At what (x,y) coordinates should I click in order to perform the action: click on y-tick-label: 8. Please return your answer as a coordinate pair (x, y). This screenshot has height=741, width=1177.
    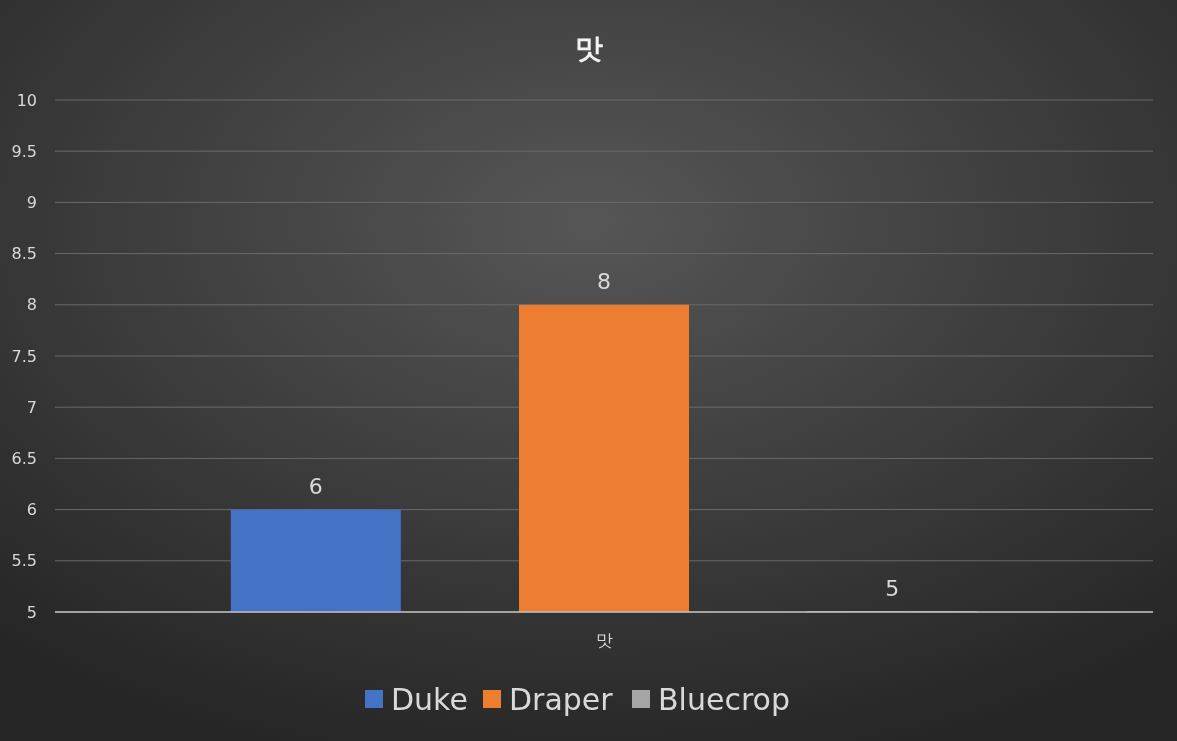
    Looking at the image, I should click on (31, 305).